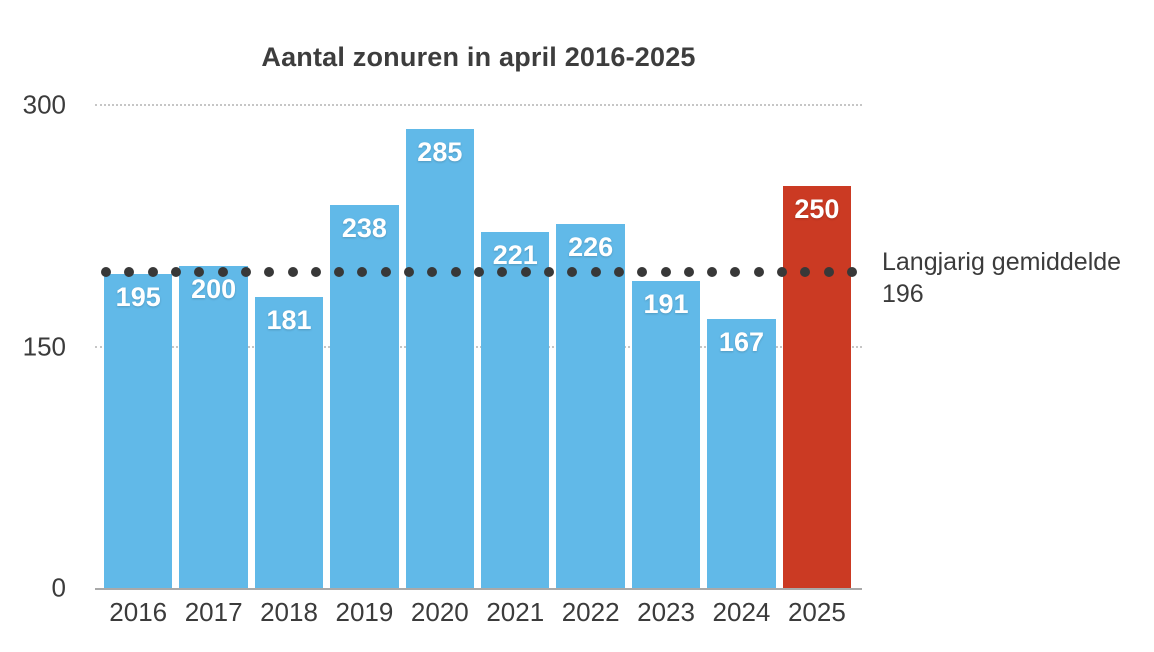  I want to click on x-axis-label-2016: 2016, so click(138, 612).